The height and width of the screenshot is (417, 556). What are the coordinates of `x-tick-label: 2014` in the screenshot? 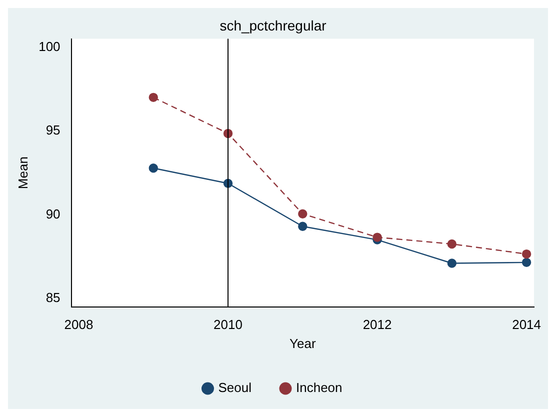 It's located at (526, 324).